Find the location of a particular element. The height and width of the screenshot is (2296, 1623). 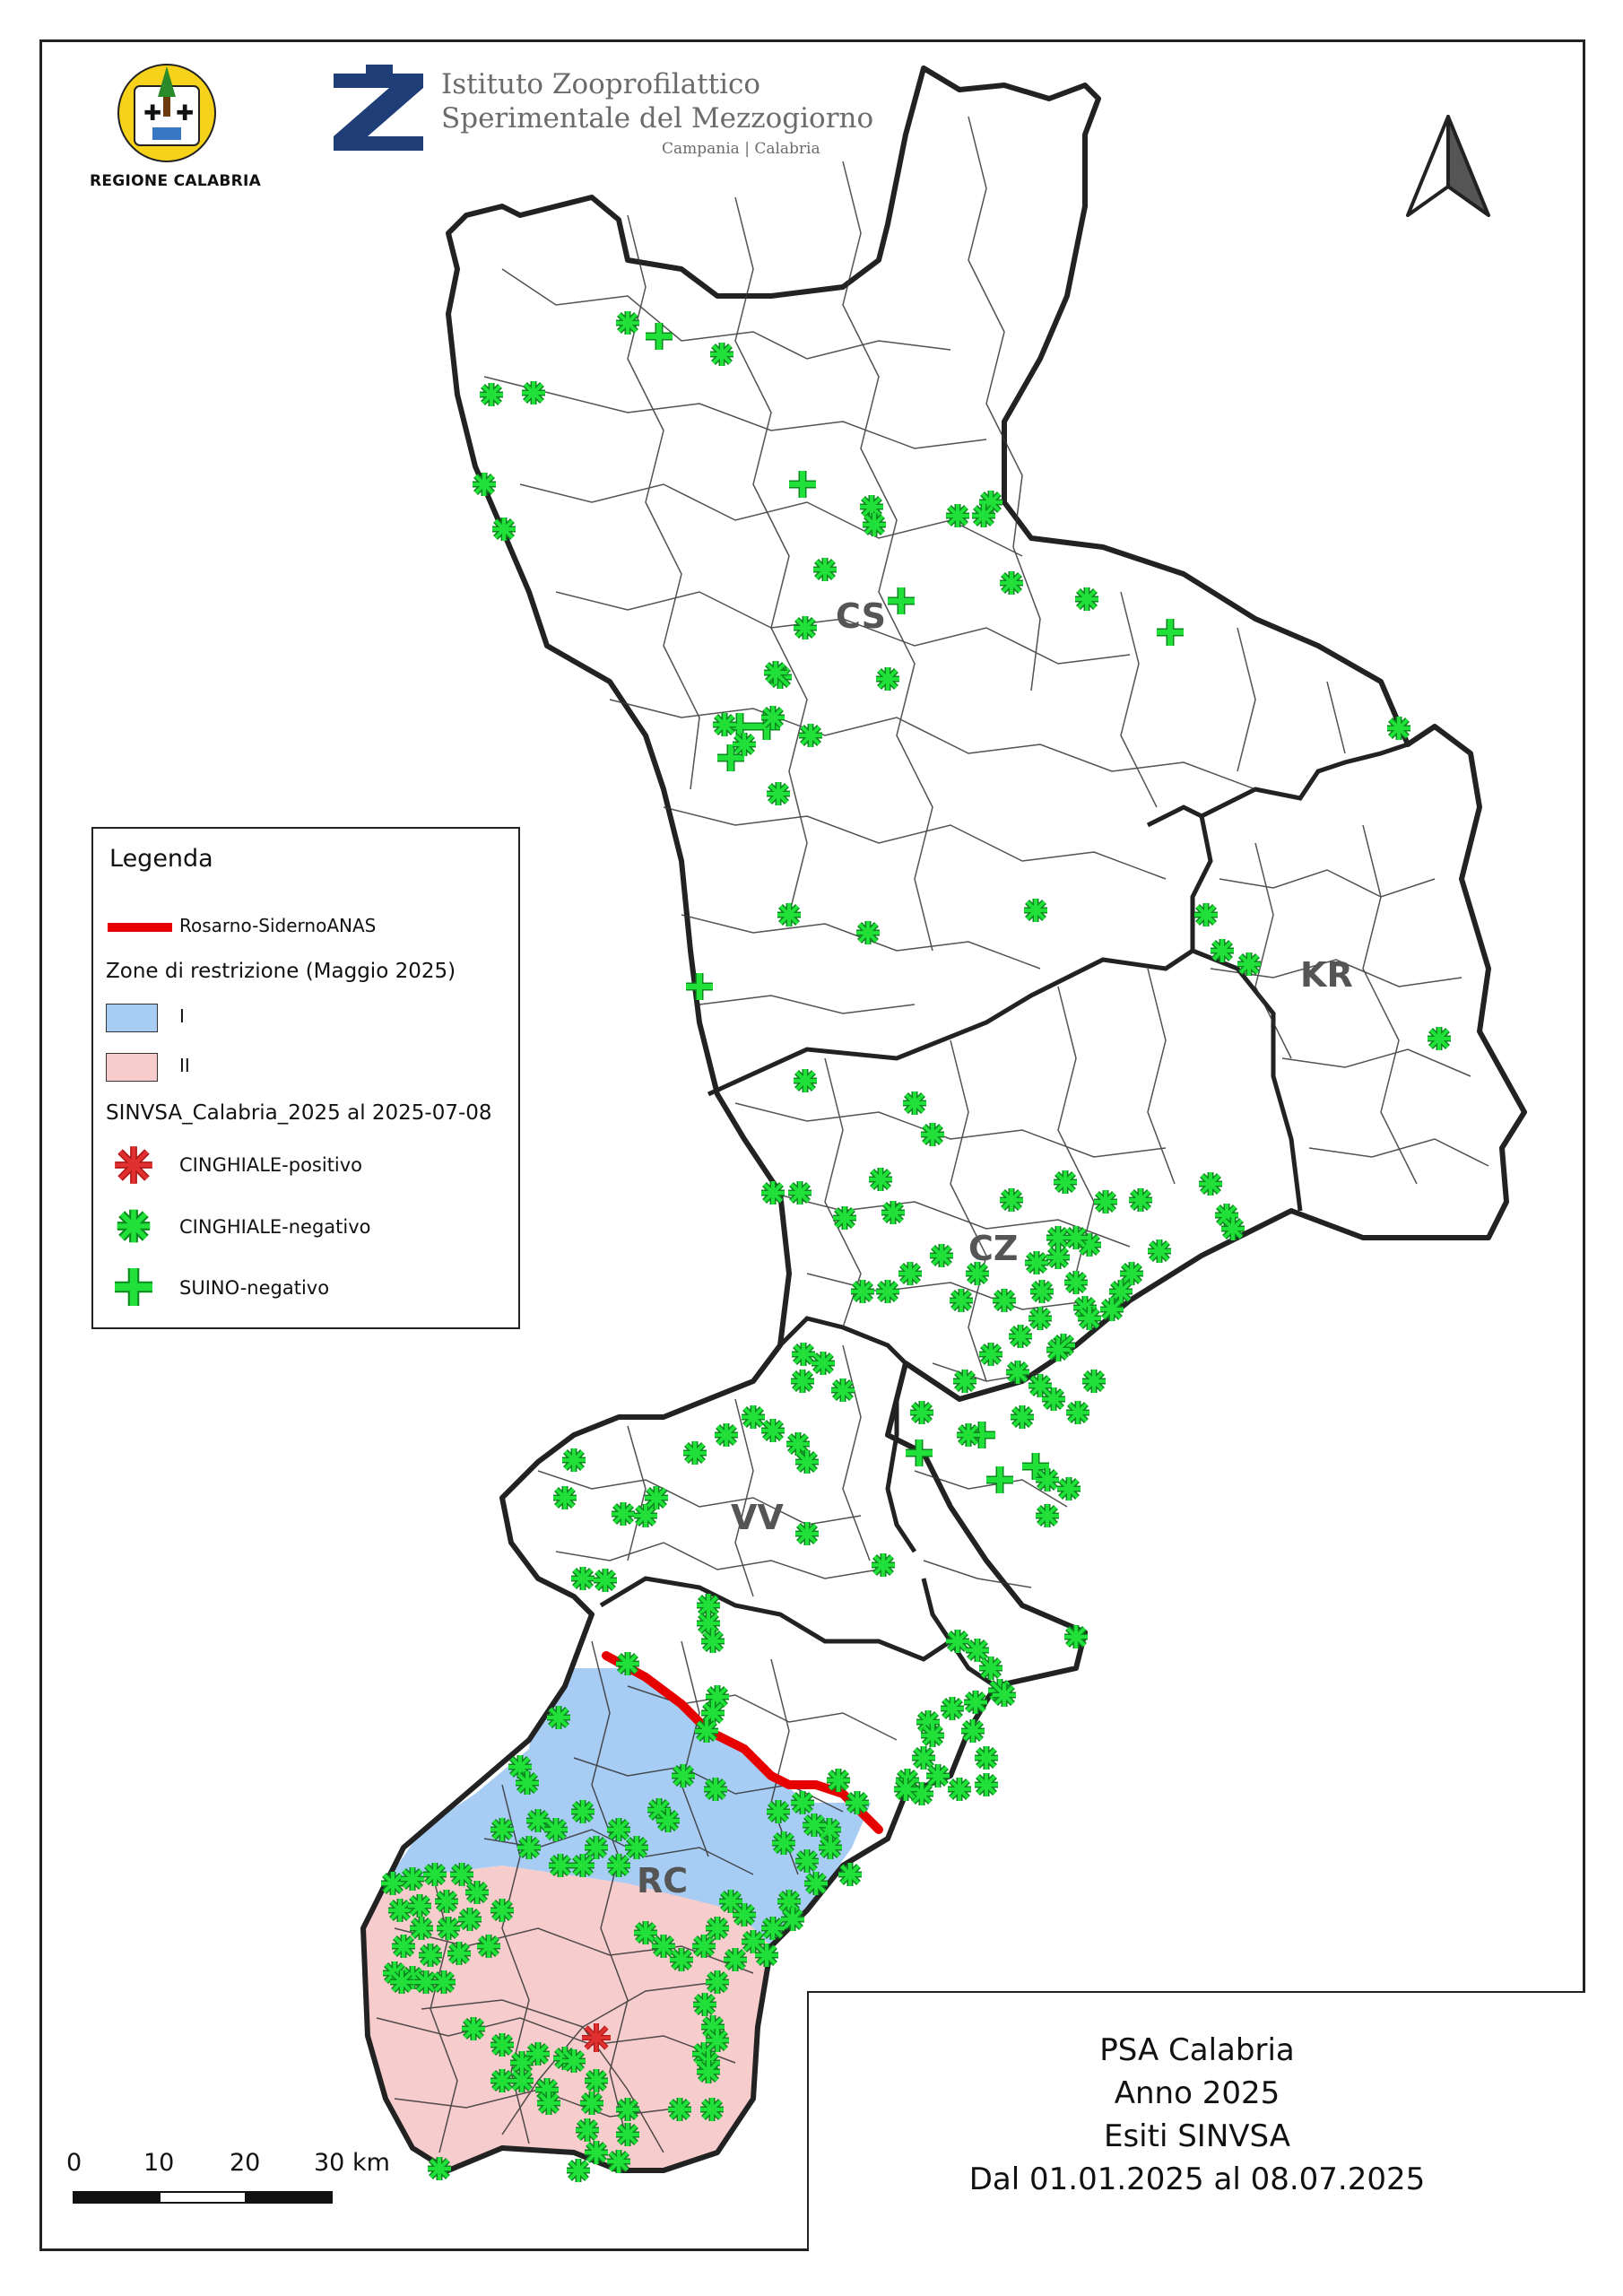

scale-label-20: 20 is located at coordinates (246, 2163).